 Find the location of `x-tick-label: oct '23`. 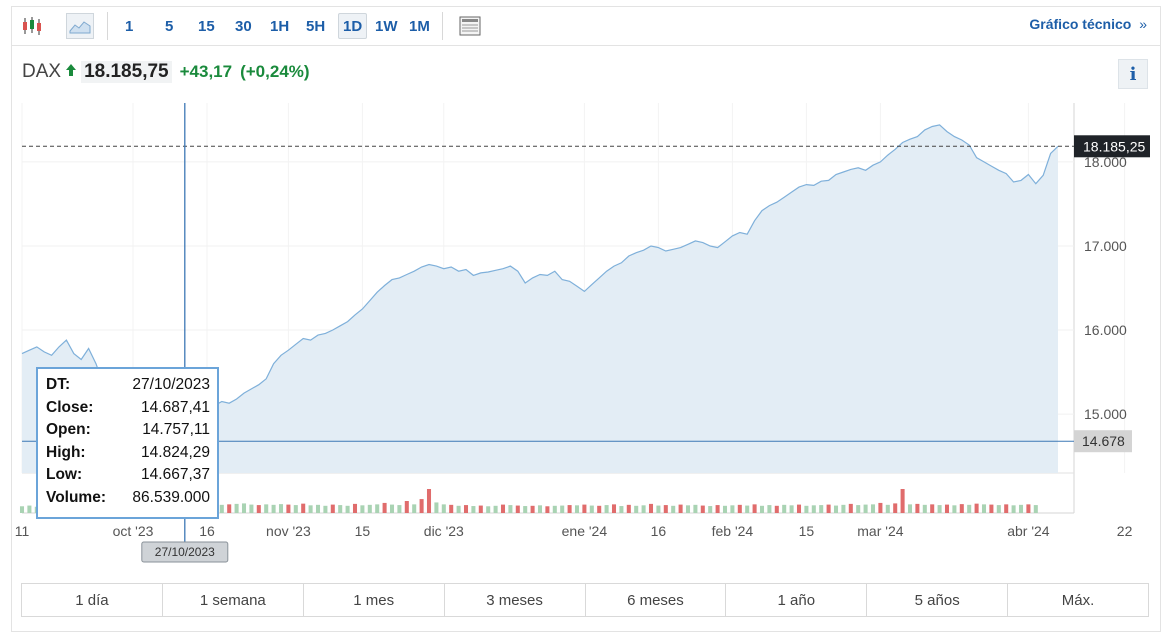

x-tick-label: oct '23 is located at coordinates (133, 531).